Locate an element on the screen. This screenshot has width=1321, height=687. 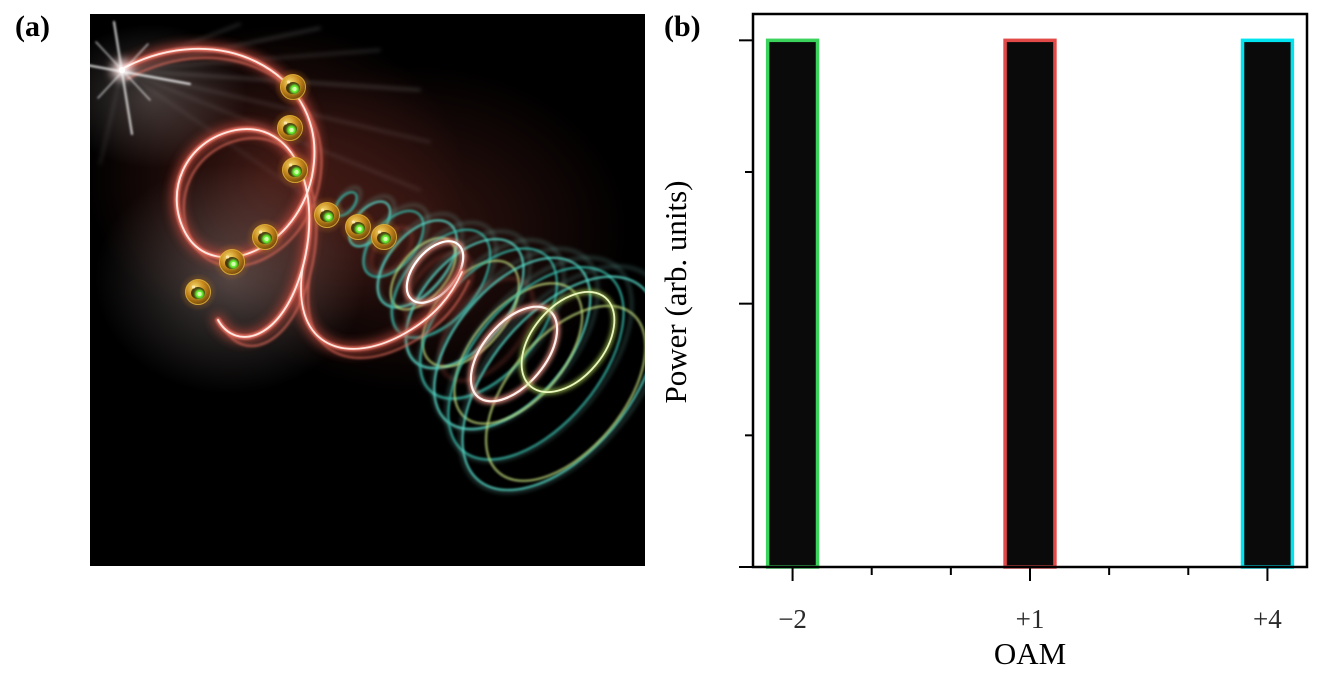
panel-b-label: (b) is located at coordinates (682, 26).